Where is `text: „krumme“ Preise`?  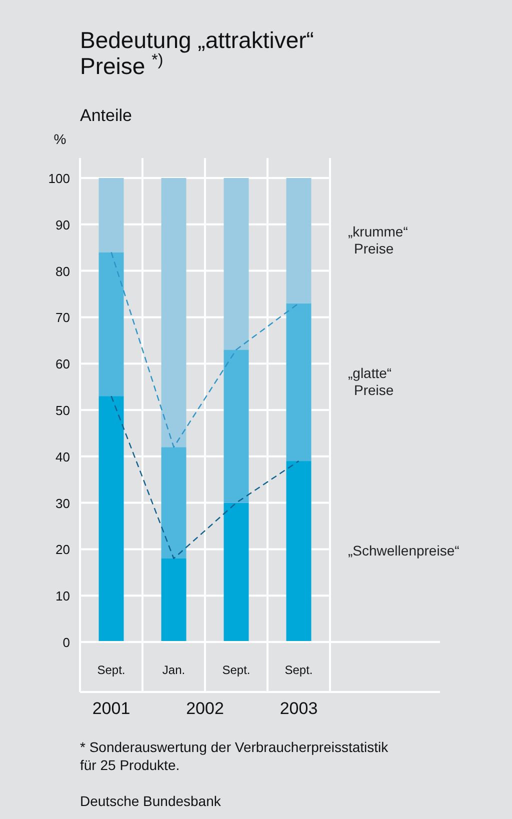
text: „krumme“ Preise is located at coordinates (378, 240).